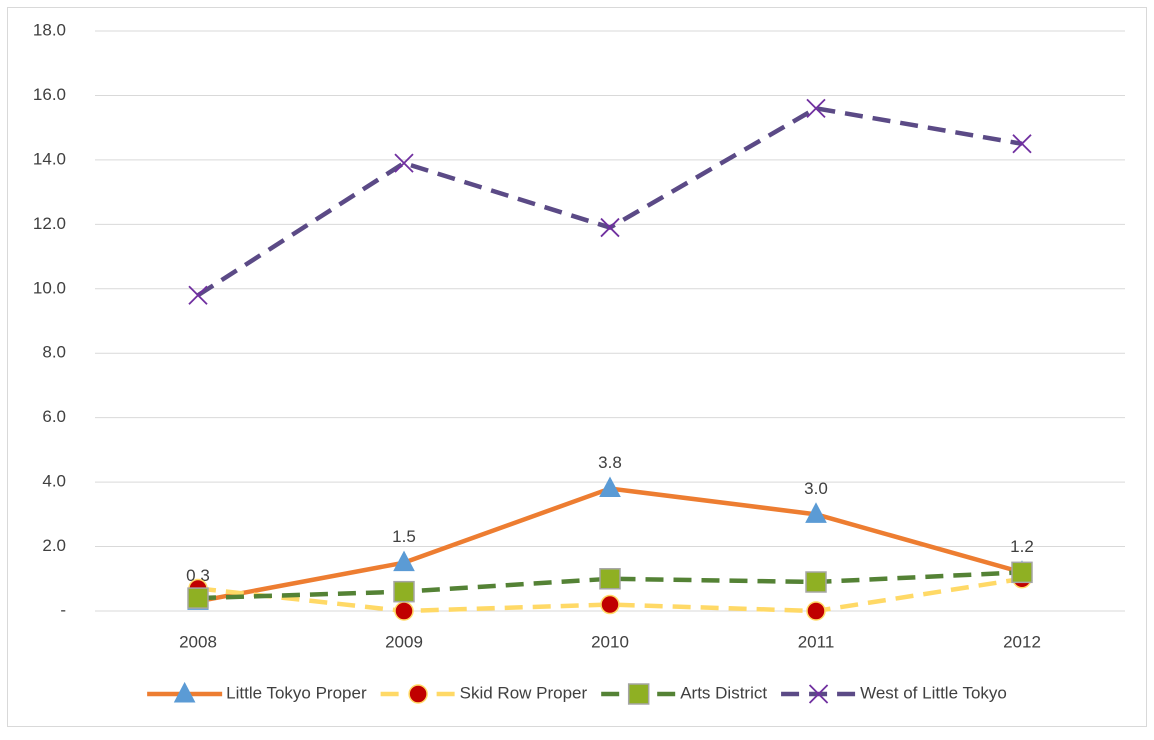 The width and height of the screenshot is (1154, 740). I want to click on legend-label: West of Little Tokyo, so click(933, 692).